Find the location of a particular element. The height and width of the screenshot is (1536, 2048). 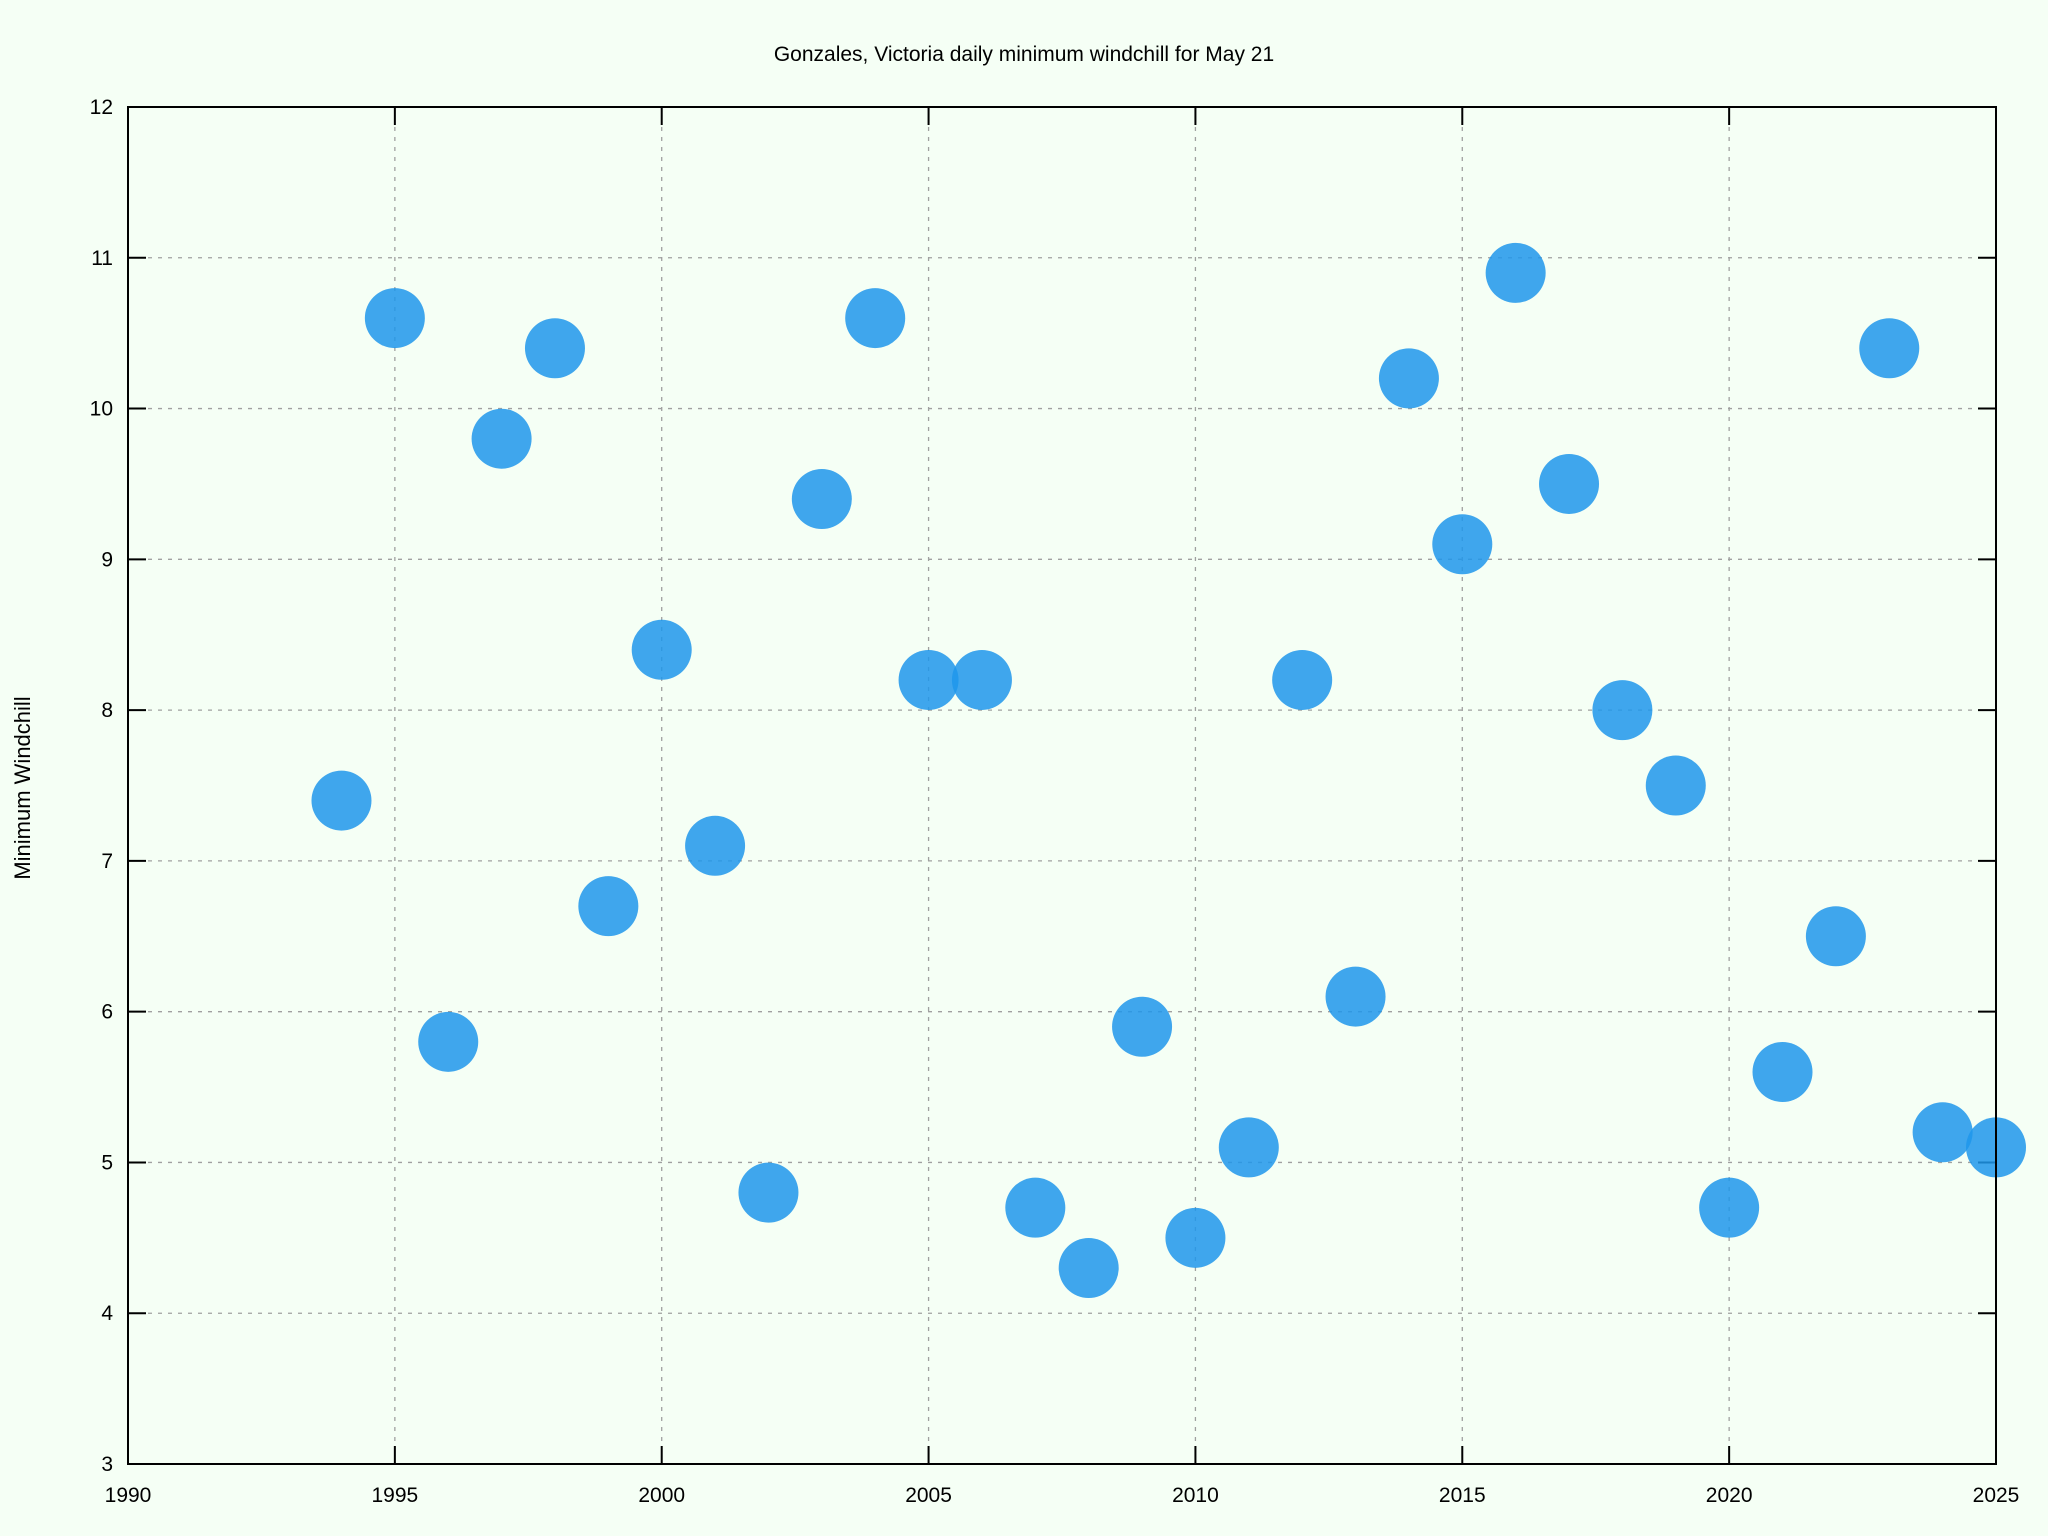

y-tick-label: 6 is located at coordinates (107, 1012).